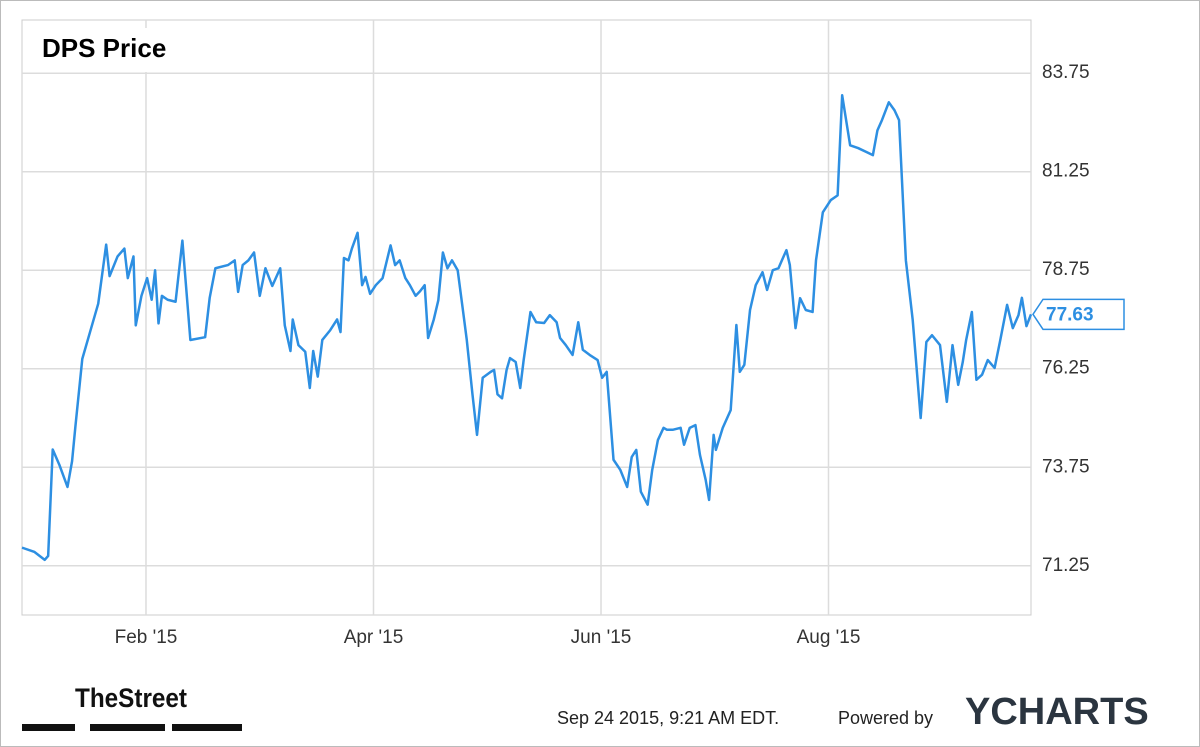 This screenshot has width=1200, height=747. What do you see at coordinates (601, 637) in the screenshot?
I see `x-tick-label: Jun '15` at bounding box center [601, 637].